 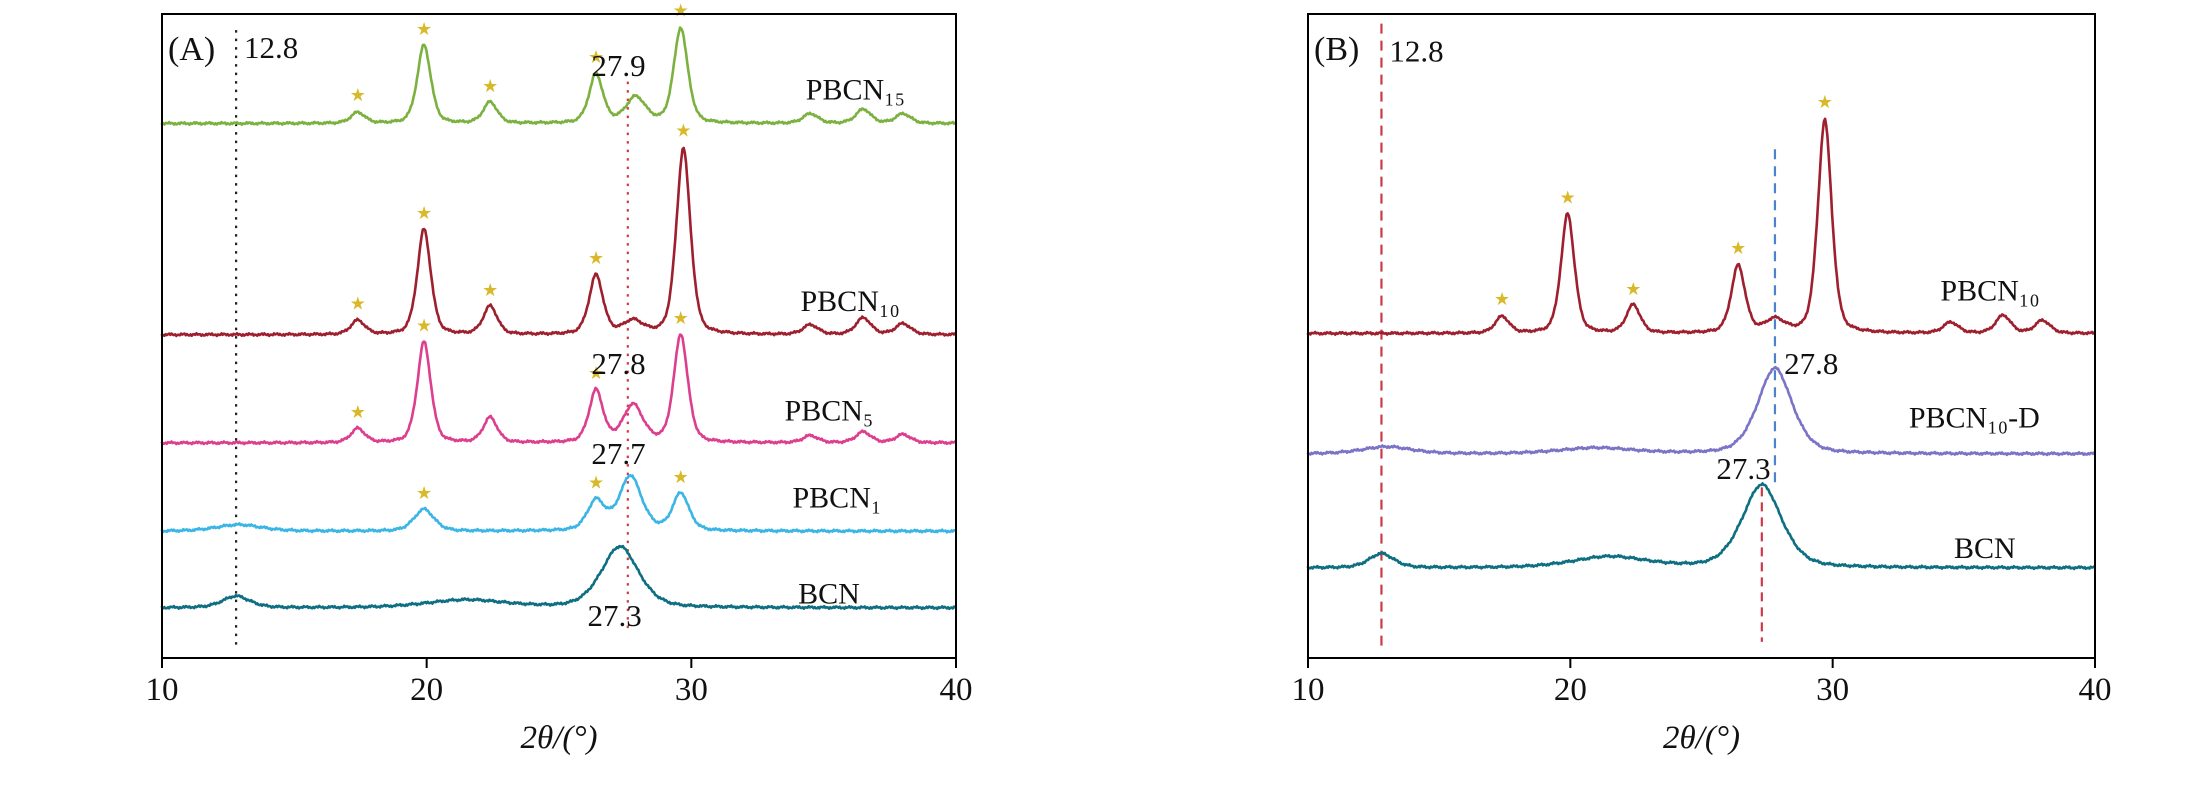 I want to click on series-label: PBCN₁₀-D, so click(x=1974, y=417).